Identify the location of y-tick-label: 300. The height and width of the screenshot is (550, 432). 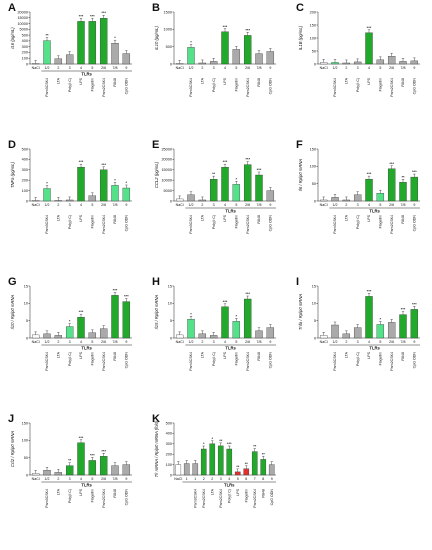
(25, 47).